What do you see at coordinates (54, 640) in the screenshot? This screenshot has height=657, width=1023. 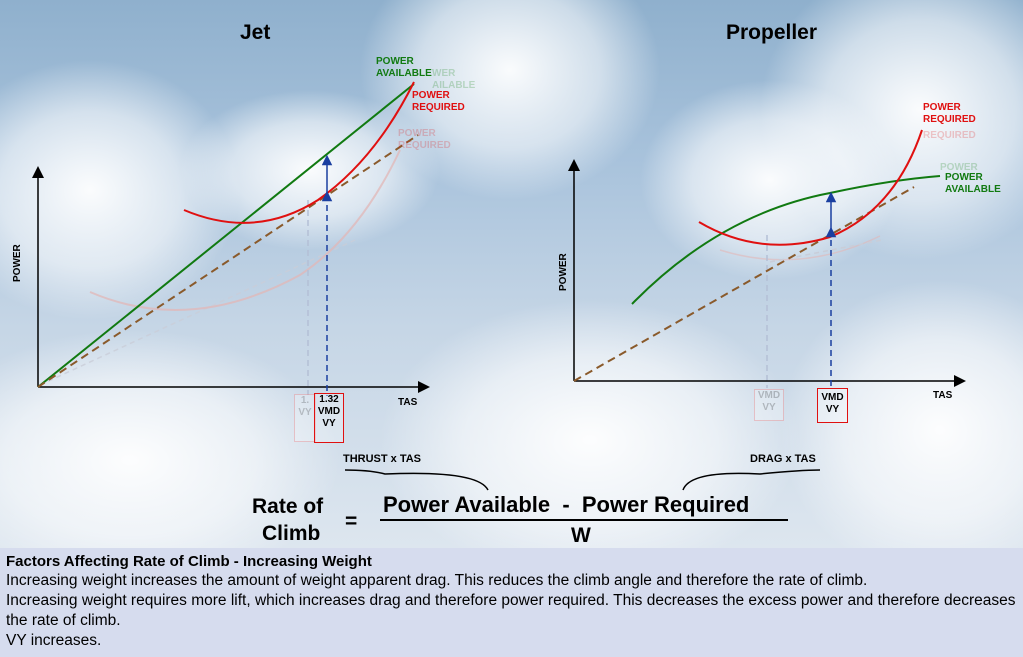 I see `description-paragraph-3: VY increases.` at bounding box center [54, 640].